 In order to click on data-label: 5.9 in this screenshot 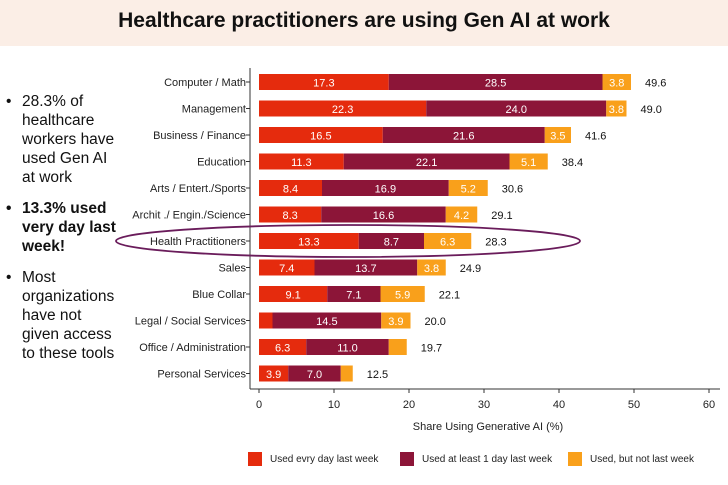, I will do `click(402, 296)`.